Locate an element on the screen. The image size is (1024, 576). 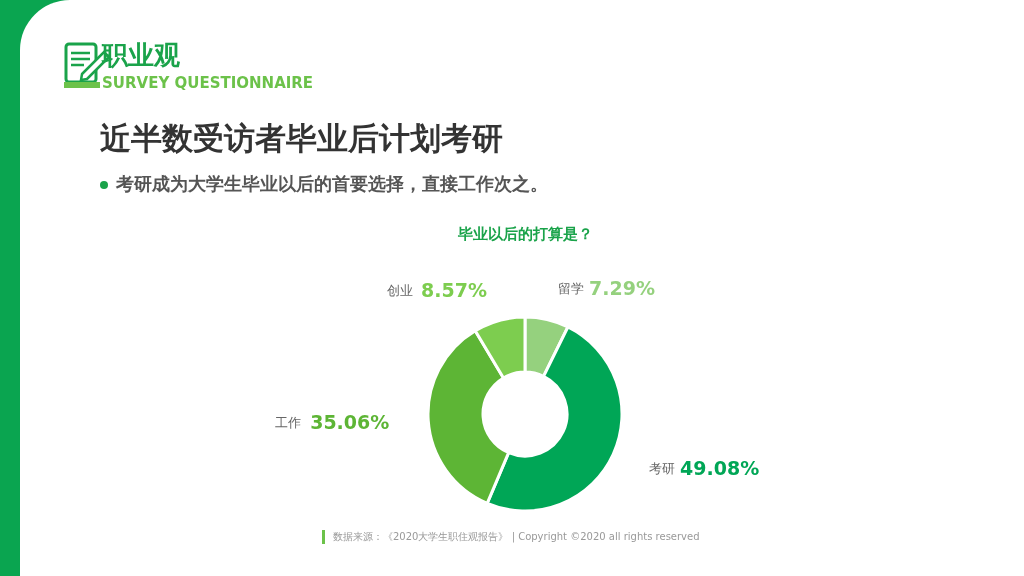
text: 毕业以后的打算是？ is located at coordinates (524, 234).